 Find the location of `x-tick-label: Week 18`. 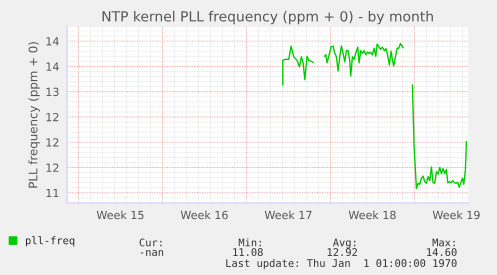

x-tick-label: Week 18 is located at coordinates (372, 215).